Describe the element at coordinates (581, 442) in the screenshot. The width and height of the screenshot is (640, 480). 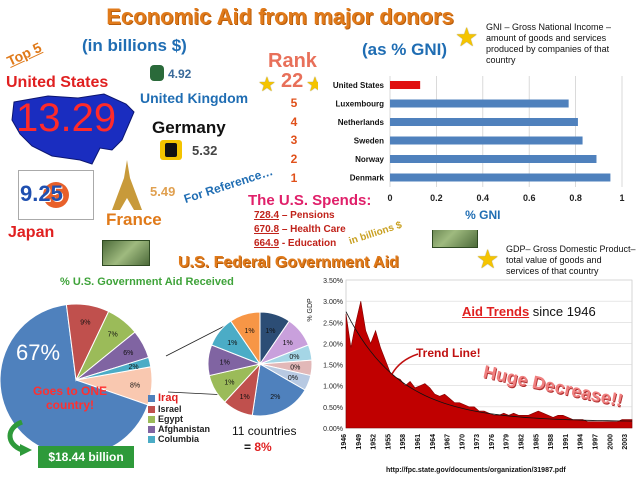
I see `x-tick-label: 1994` at that location.